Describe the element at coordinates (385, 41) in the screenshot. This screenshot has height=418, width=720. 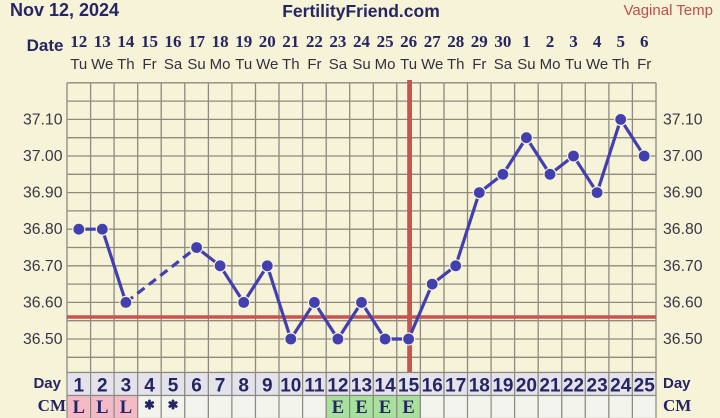
I see `svg-text: 25` at that location.